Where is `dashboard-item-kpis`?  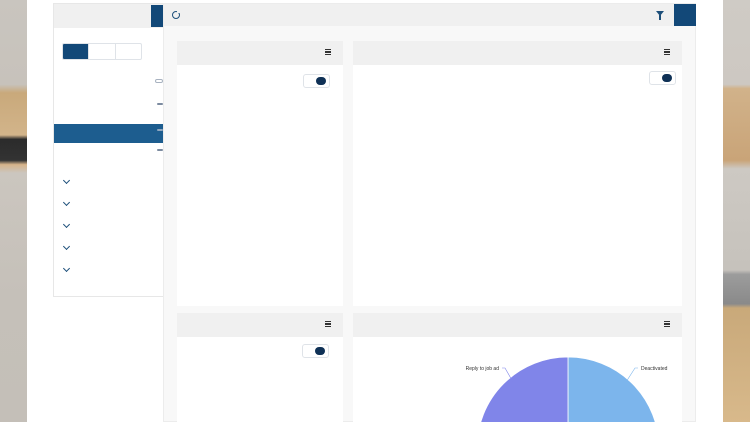 dashboard-item-kpis is located at coordinates (113, 133).